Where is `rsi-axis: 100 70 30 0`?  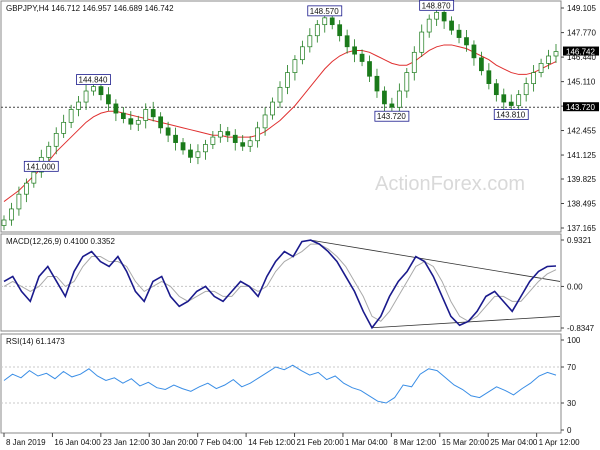 rsi-axis: 100 70 30 0 is located at coordinates (571, 385).